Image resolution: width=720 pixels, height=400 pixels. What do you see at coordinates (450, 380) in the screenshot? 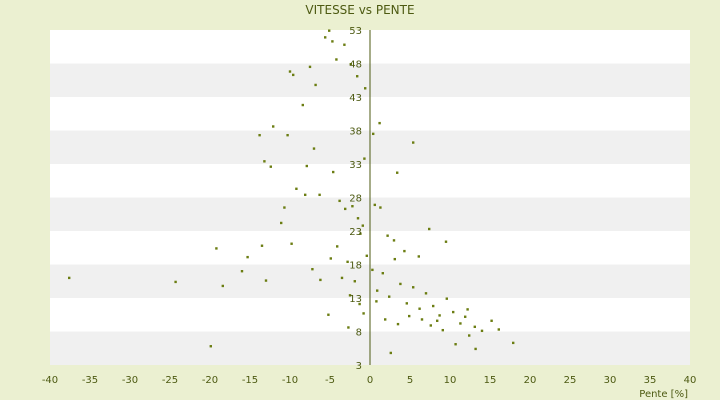
I see `x-tick-label: 10` at bounding box center [450, 380].